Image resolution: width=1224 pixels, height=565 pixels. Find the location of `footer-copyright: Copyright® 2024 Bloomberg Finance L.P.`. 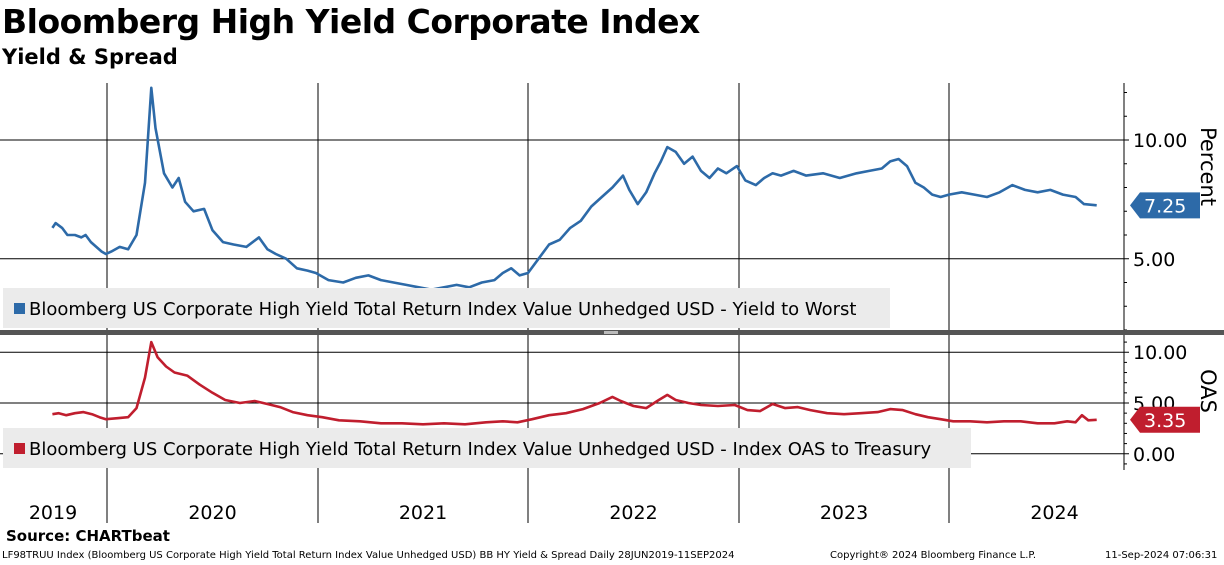

footer-copyright: Copyright® 2024 Bloomberg Finance L.P. is located at coordinates (933, 555).